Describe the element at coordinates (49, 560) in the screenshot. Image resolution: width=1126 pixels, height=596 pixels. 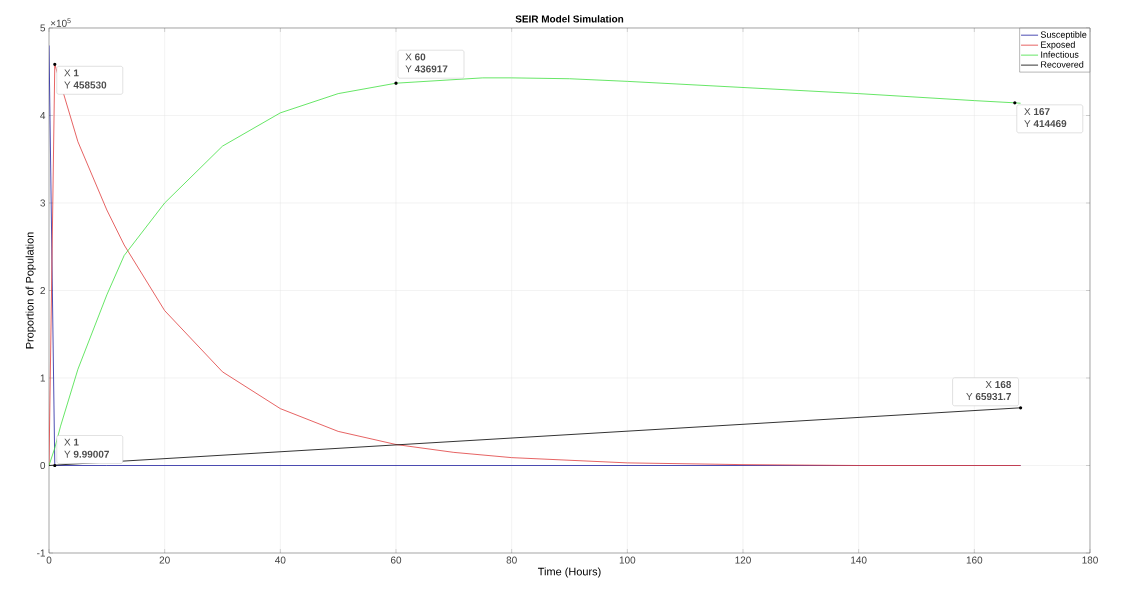
I see `x-tick-label: 0` at that location.